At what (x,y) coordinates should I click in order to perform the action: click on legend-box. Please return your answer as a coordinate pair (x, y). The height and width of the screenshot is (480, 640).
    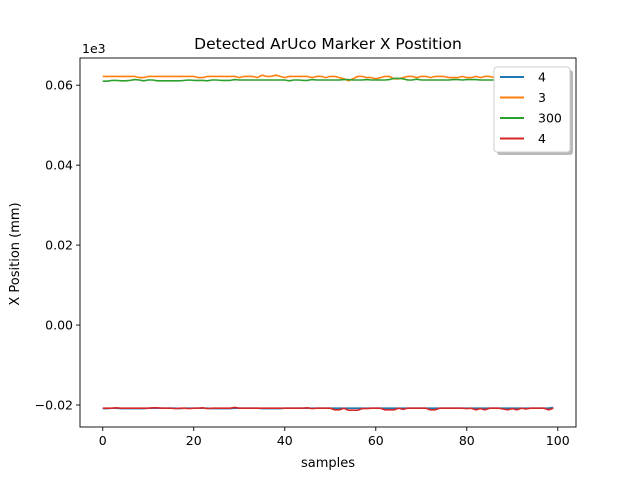
    Looking at the image, I should click on (532, 109).